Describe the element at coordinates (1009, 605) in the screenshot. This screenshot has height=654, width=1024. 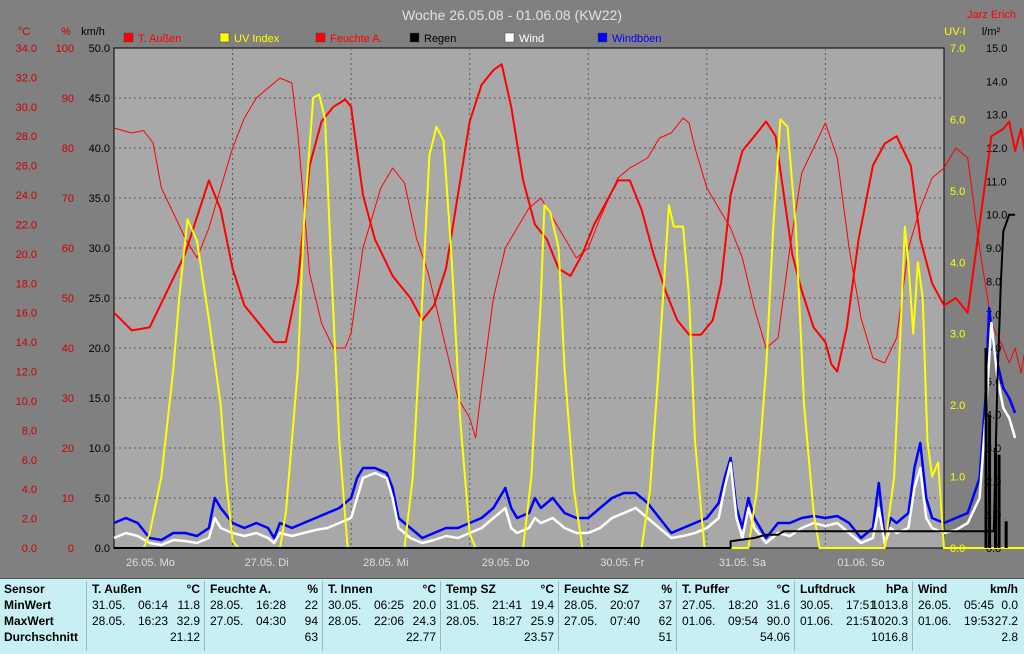
I see `stats-value: 0.0` at that location.